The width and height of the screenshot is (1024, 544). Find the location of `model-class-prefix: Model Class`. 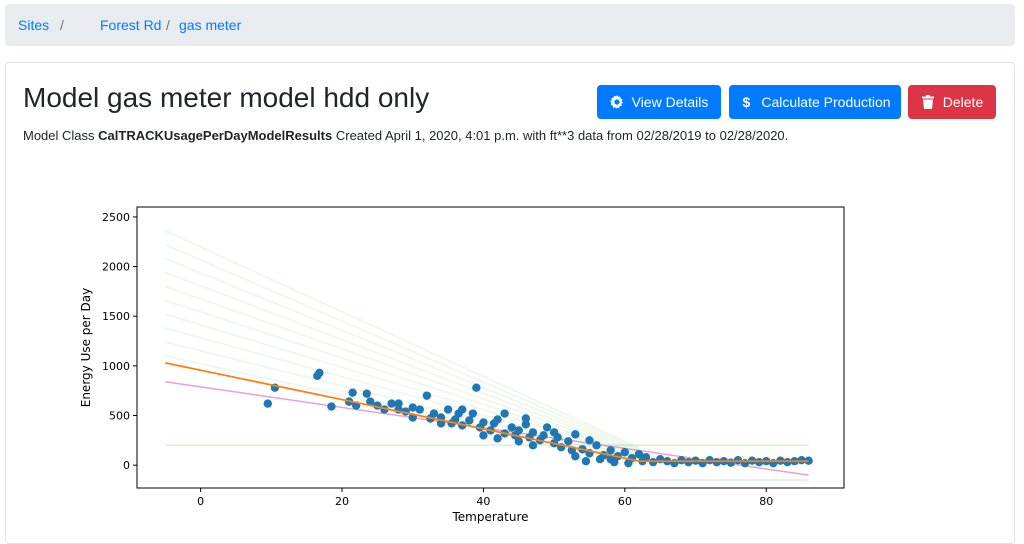

model-class-prefix: Model Class is located at coordinates (59, 135).